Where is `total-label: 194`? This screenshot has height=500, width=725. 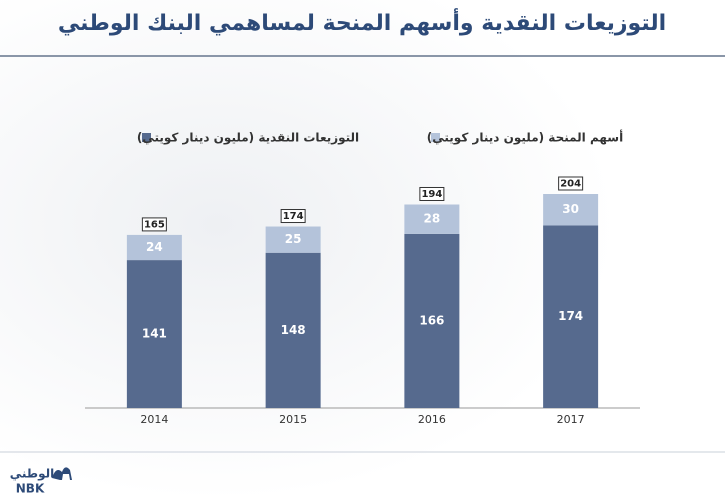 total-label: 194 is located at coordinates (431, 194).